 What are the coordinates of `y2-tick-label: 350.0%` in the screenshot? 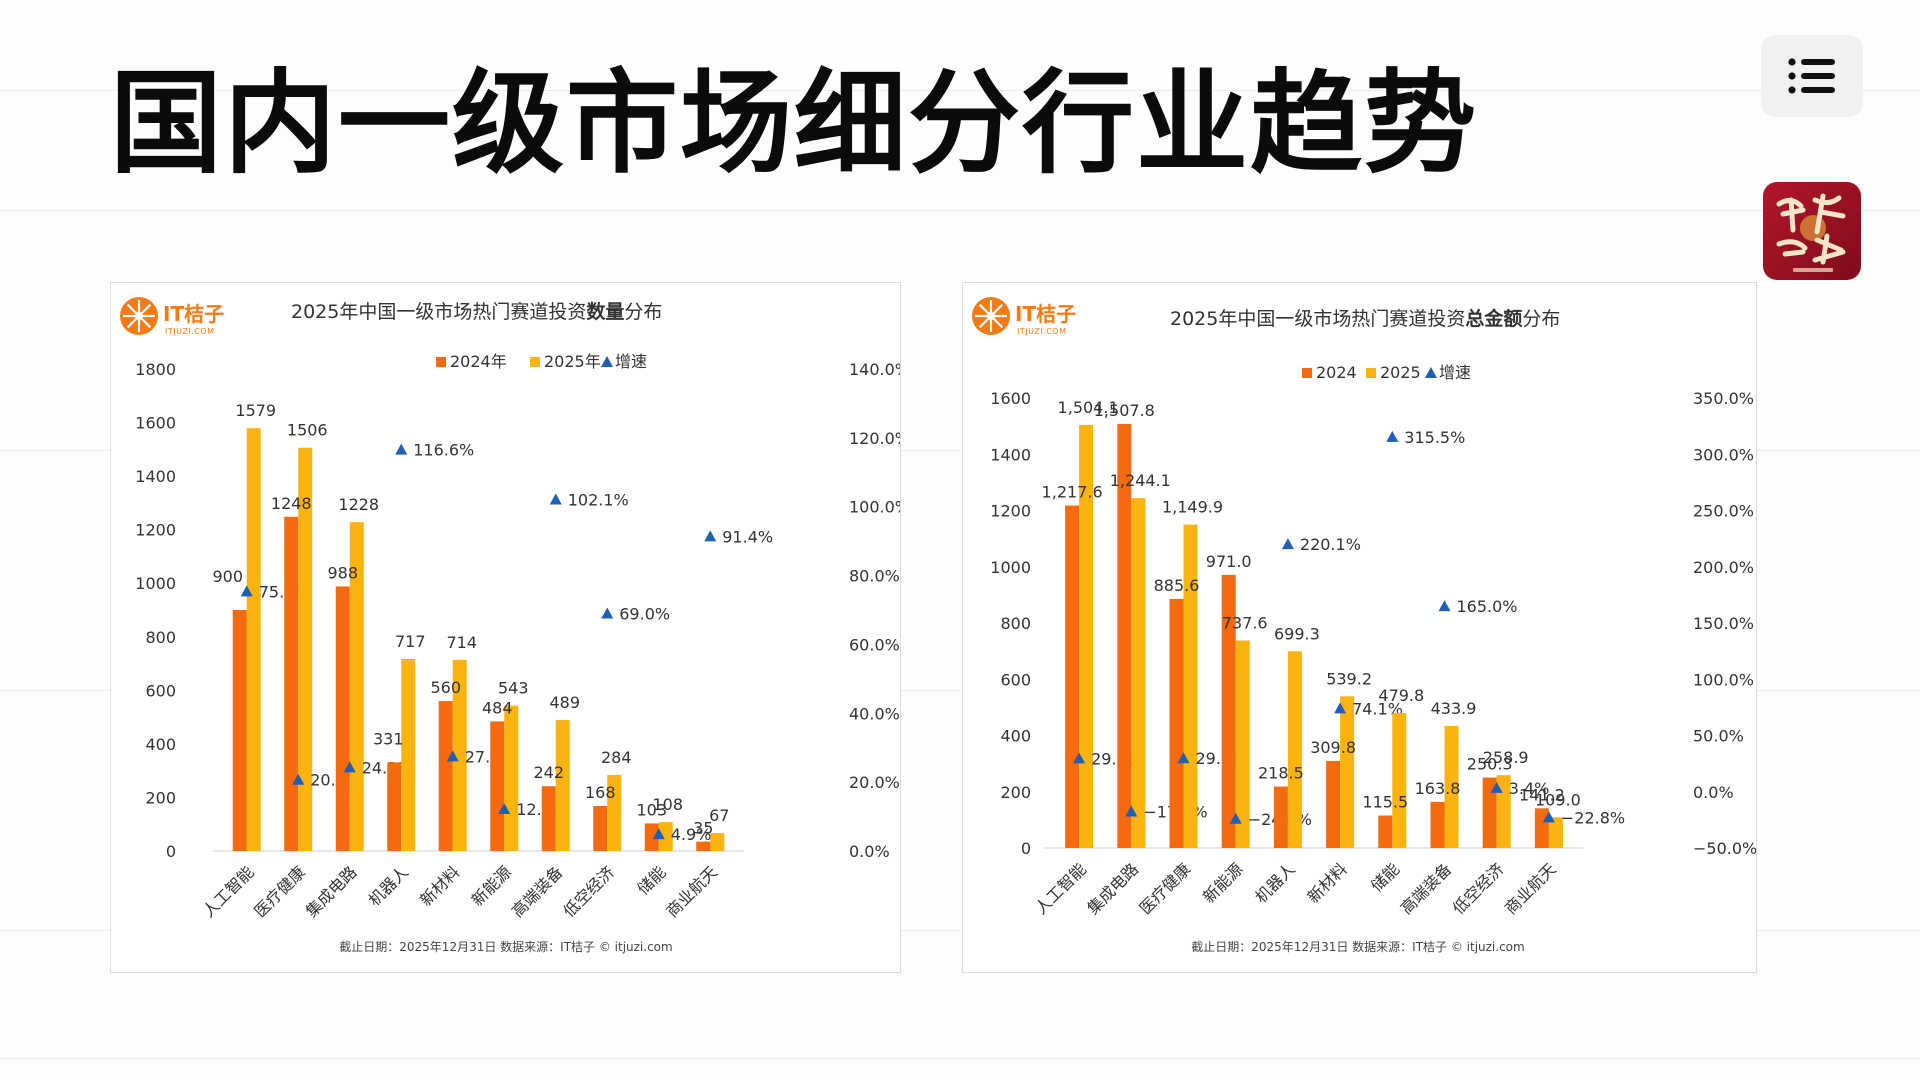 It's located at (1723, 398).